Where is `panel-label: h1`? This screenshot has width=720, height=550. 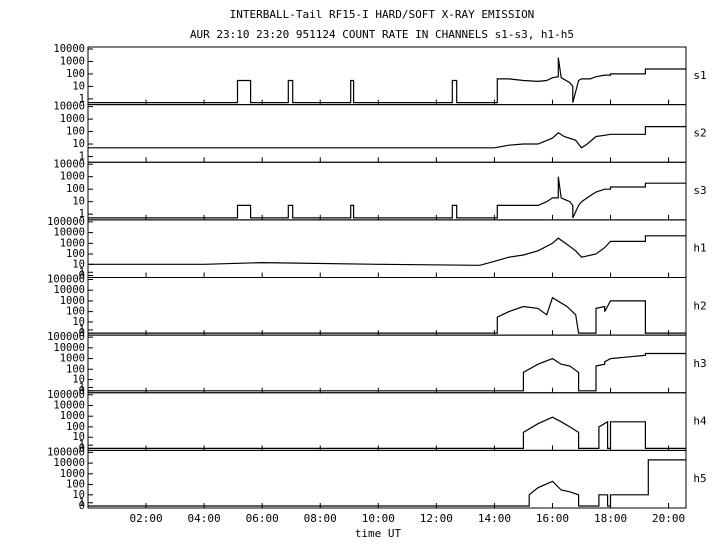
panel-label: h1 is located at coordinates (699, 248).